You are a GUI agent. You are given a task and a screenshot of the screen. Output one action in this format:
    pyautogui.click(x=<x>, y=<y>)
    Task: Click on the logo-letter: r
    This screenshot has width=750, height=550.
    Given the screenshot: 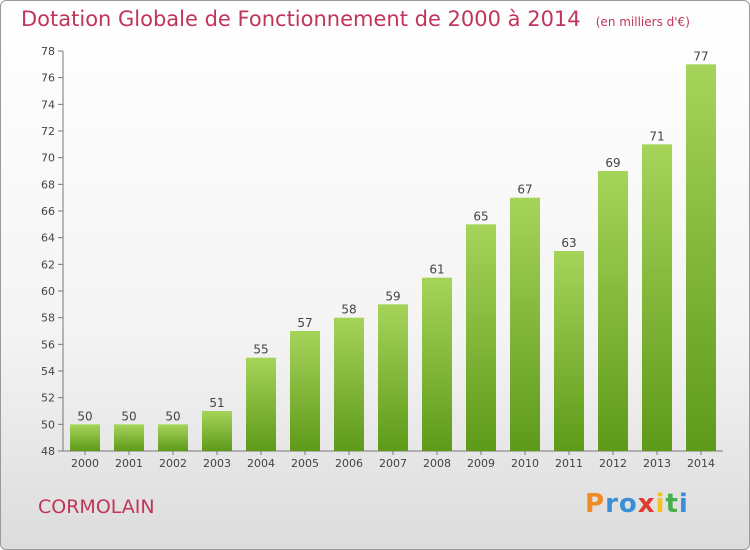 What is the action you would take?
    pyautogui.click(x=612, y=504)
    